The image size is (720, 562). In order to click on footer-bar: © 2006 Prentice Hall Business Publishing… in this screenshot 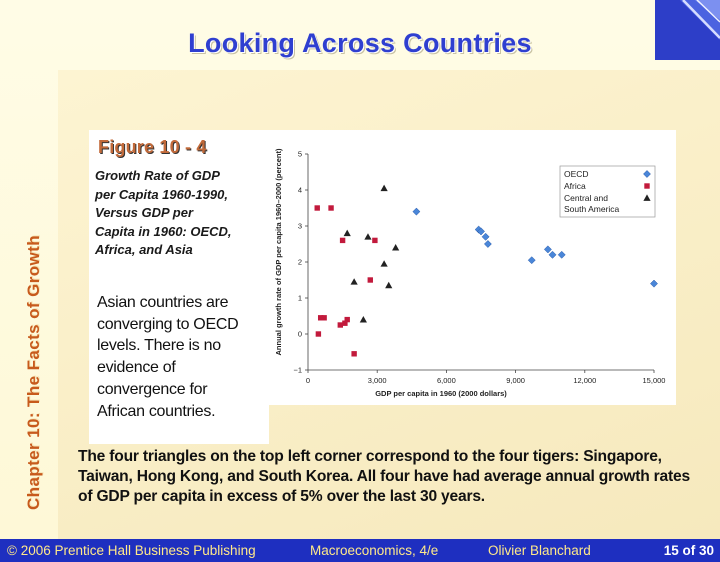, I will do `click(360, 550)`.